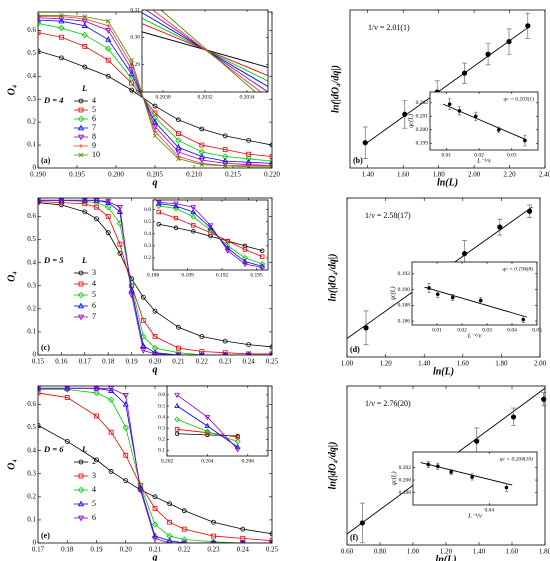 Image resolution: width=550 pixels, height=561 pixels. I want to click on x-tick-label: 0.192, so click(222, 275).